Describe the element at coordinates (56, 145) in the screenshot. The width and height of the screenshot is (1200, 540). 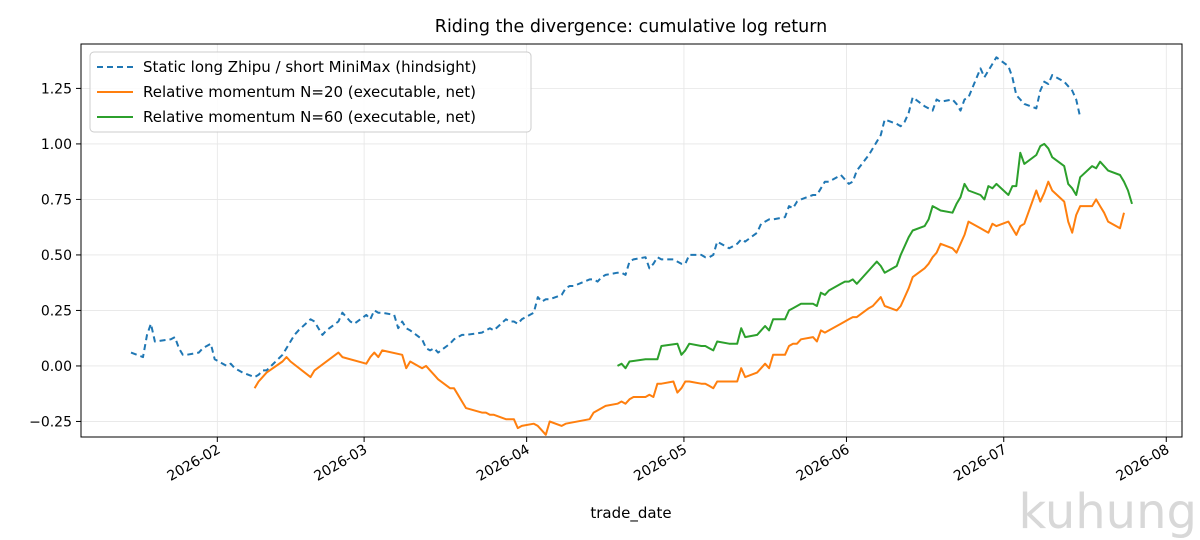
I see `y-tick-label: 1.00` at that location.